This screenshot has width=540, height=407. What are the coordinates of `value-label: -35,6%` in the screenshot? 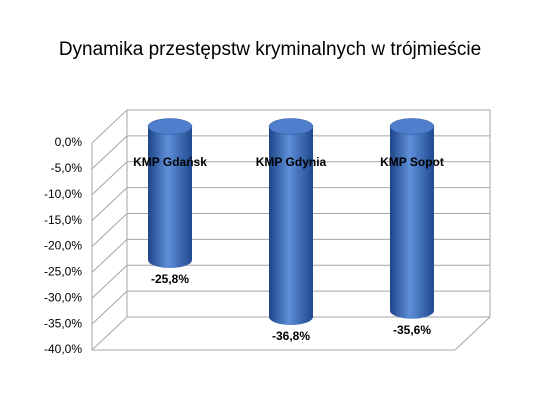 It's located at (412, 330).